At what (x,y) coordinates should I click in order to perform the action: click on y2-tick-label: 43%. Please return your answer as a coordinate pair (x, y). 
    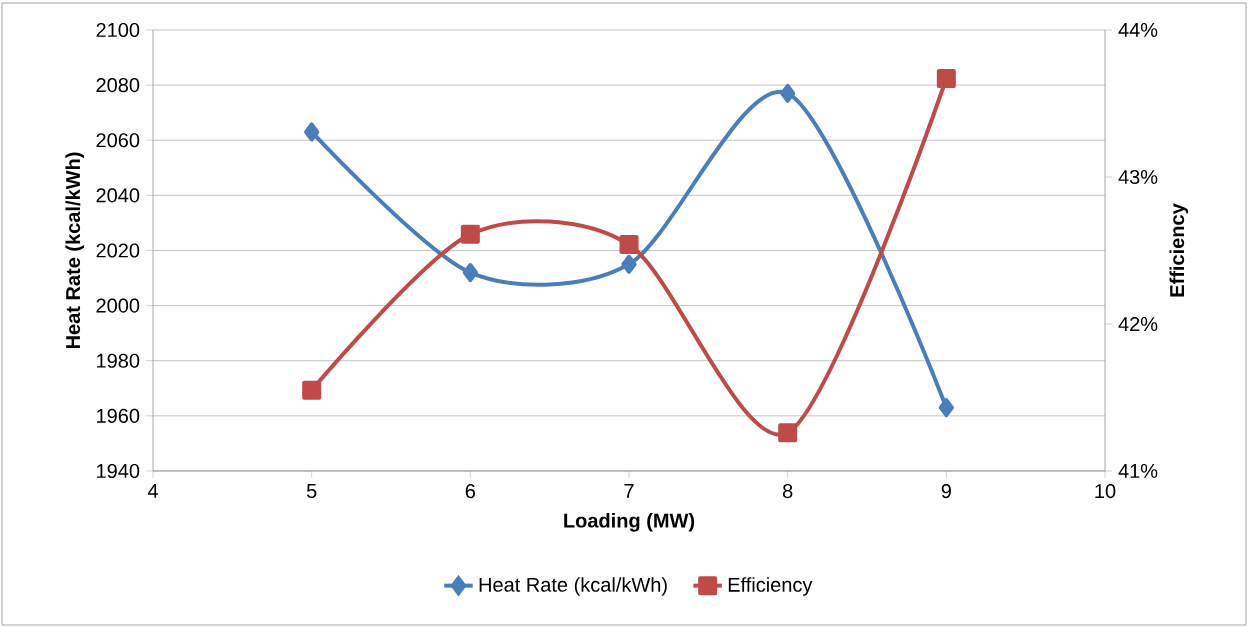
    Looking at the image, I should click on (1138, 177).